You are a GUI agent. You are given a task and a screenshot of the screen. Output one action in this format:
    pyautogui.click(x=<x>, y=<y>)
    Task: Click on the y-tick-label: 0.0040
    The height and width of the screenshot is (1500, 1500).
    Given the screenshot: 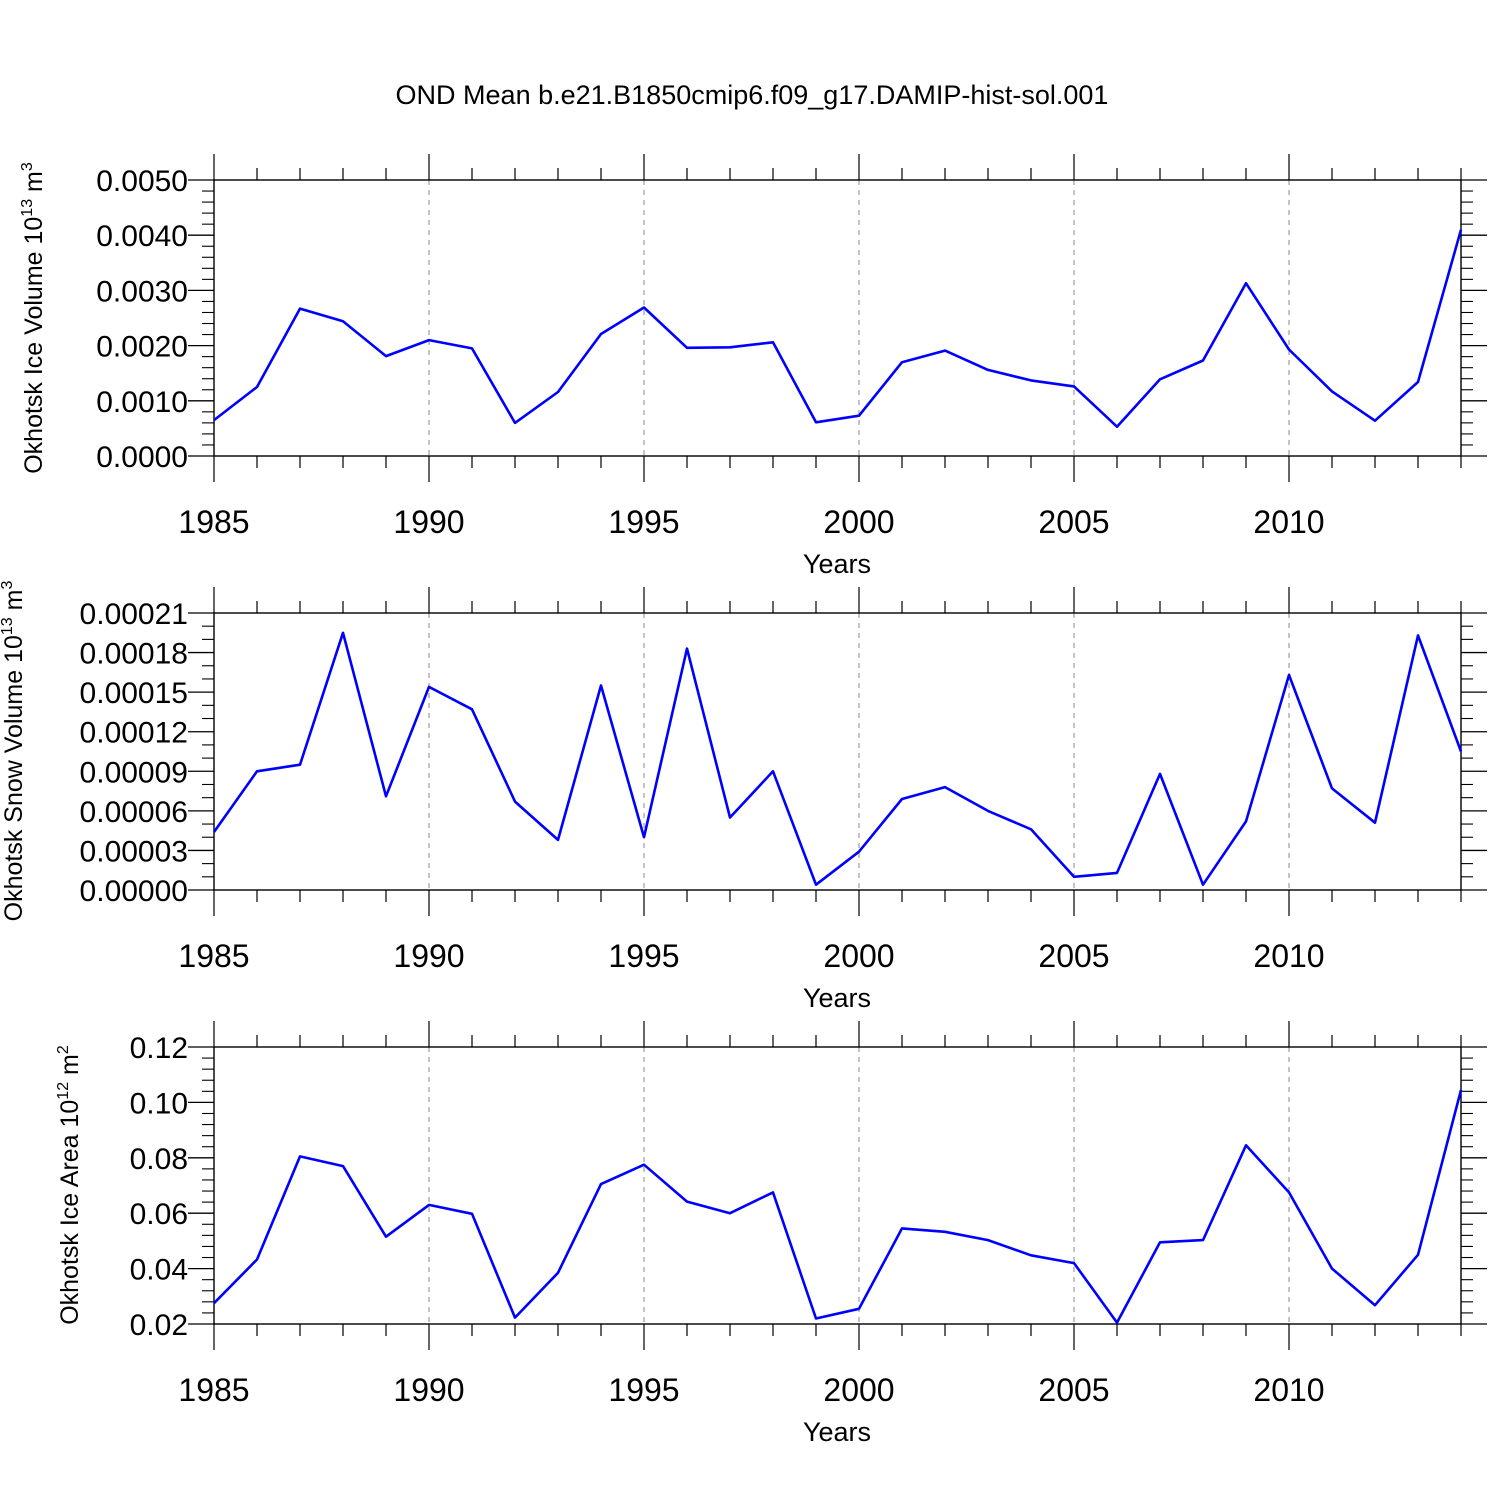 What is the action you would take?
    pyautogui.click(x=142, y=236)
    